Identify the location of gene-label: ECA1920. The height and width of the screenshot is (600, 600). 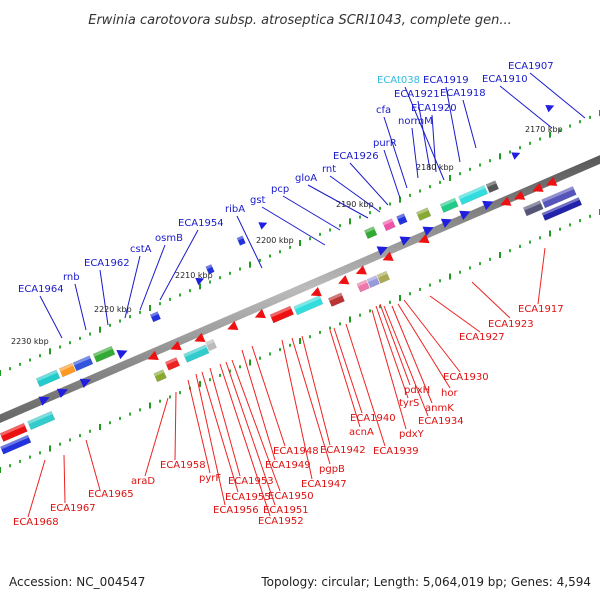
(434, 108).